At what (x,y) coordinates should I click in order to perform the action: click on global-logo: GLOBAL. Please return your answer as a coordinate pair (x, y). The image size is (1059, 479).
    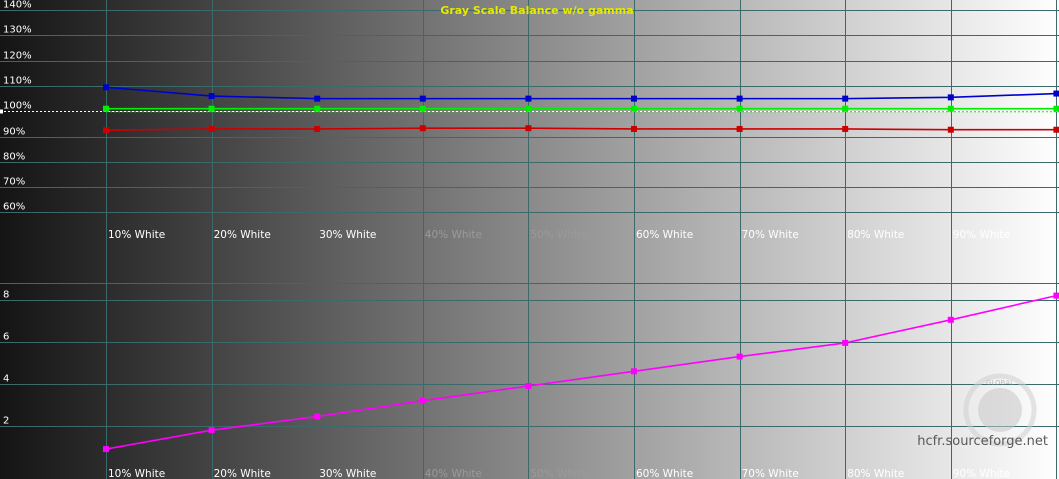
    Looking at the image, I should click on (1000, 410).